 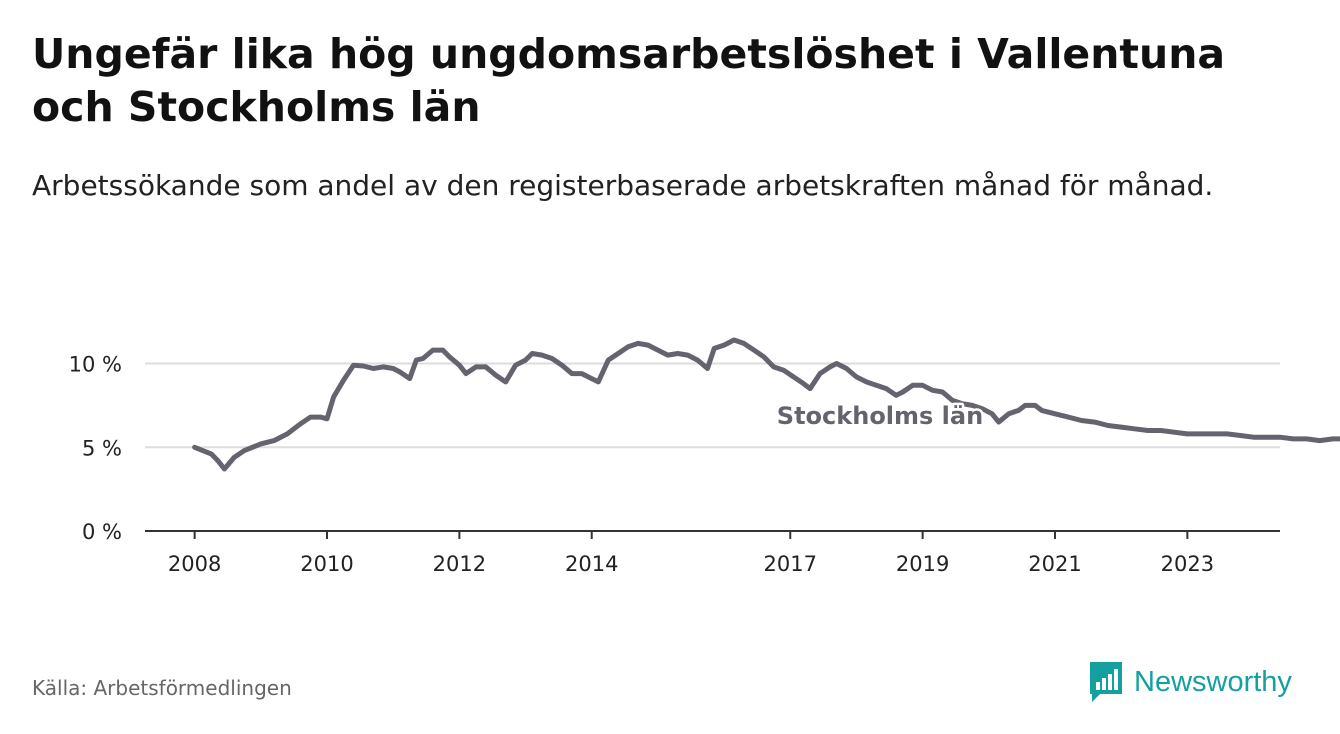 What do you see at coordinates (1106, 682) in the screenshot?
I see `newsworthy-logo-icon` at bounding box center [1106, 682].